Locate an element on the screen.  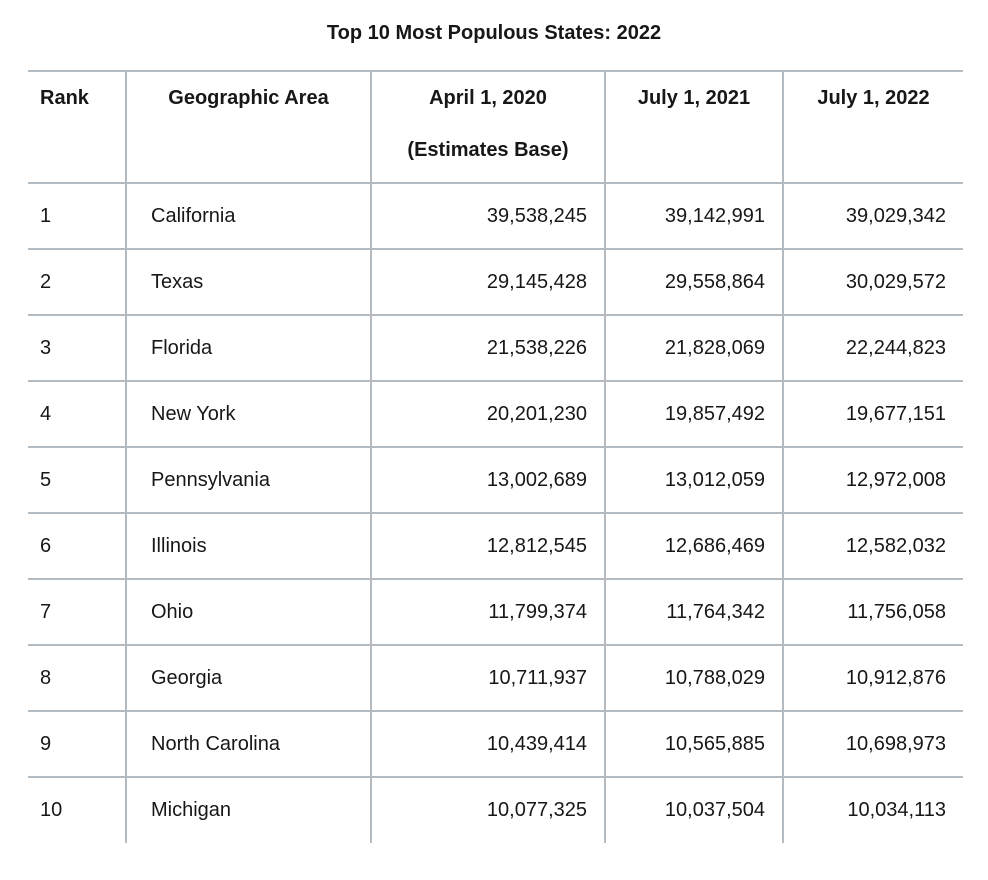
state-name-cell: Georgia is located at coordinates (248, 678).